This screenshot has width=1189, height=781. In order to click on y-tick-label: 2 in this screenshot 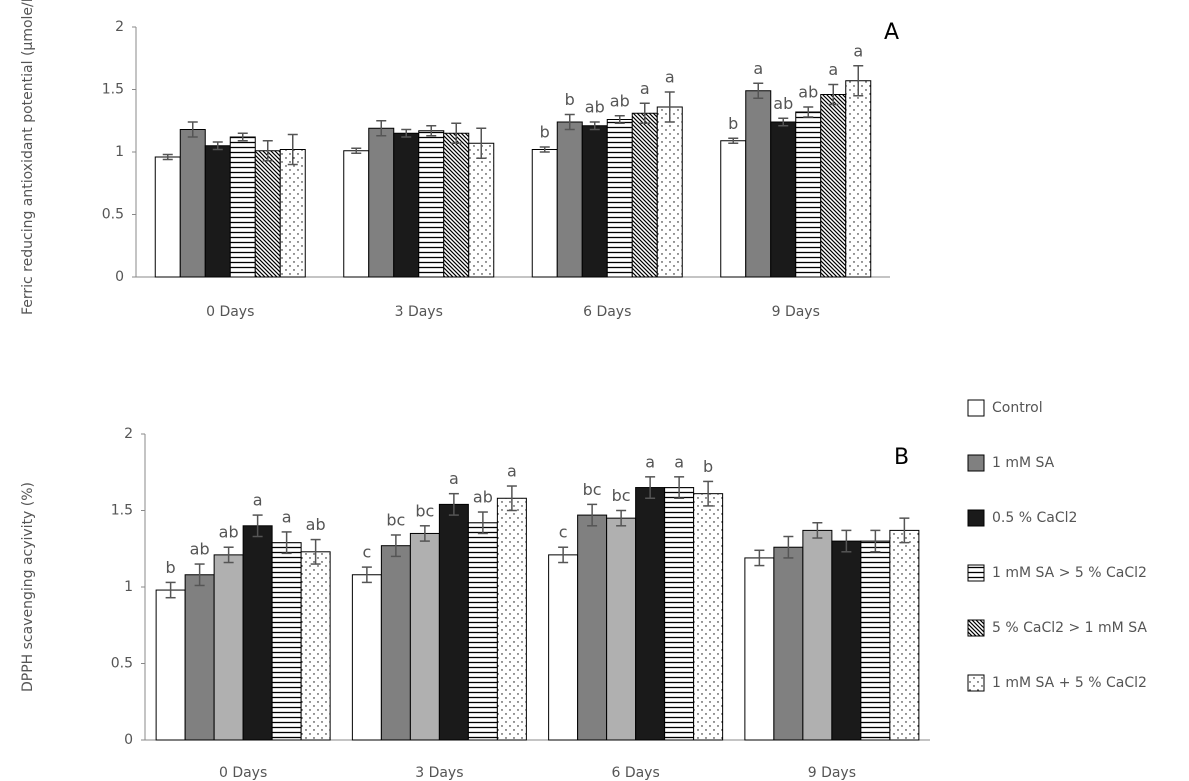, I will do `click(119, 27)`.